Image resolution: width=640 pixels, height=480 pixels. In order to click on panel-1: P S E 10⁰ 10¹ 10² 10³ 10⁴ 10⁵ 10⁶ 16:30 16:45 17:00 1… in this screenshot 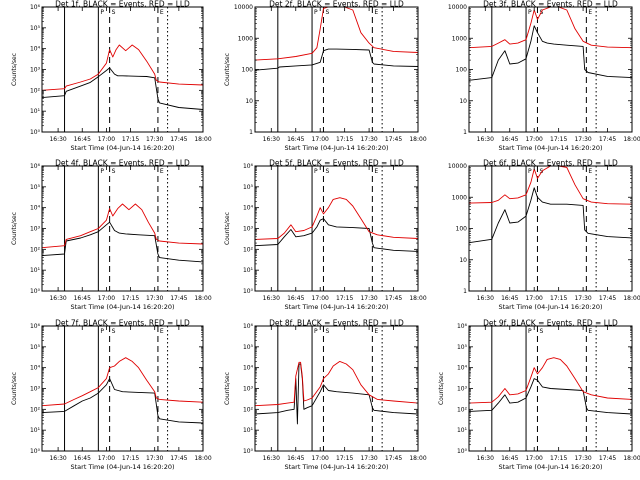, I will do `click(111, 76)`.